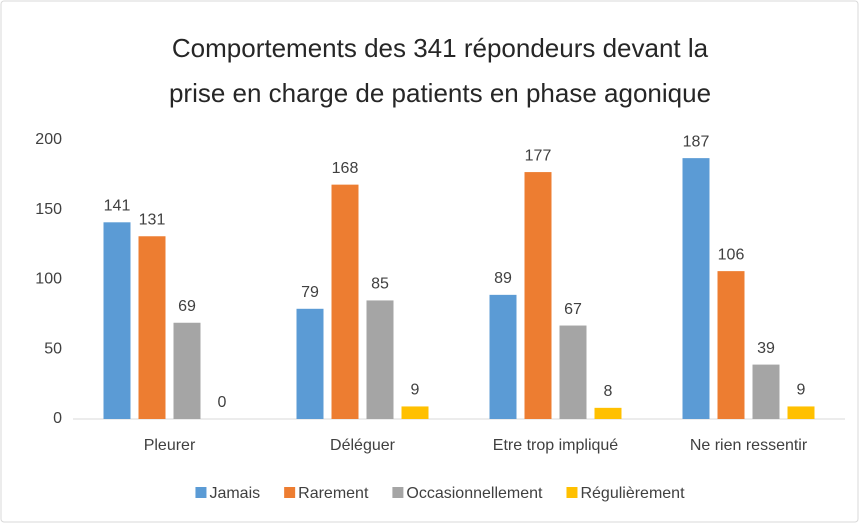 The image size is (860, 524). Describe the element at coordinates (474, 493) in the screenshot. I see `legend-label: Occasionnellement` at that location.